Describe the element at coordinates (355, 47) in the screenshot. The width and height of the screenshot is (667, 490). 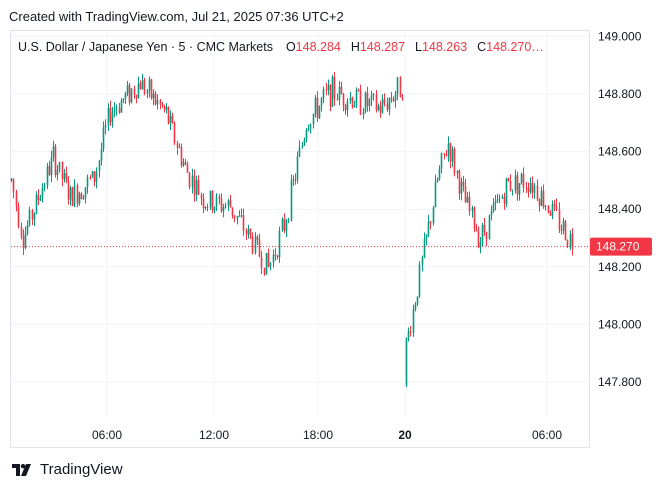
I see `high-label: H` at that location.